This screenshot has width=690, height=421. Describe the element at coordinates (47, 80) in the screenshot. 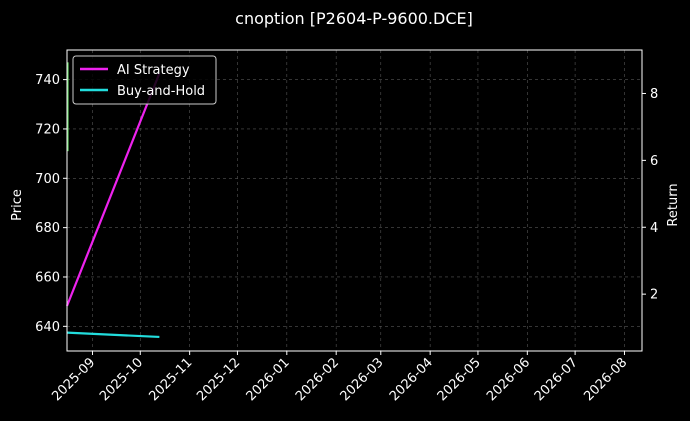

I see `y-tick-label-left: 740` at that location.